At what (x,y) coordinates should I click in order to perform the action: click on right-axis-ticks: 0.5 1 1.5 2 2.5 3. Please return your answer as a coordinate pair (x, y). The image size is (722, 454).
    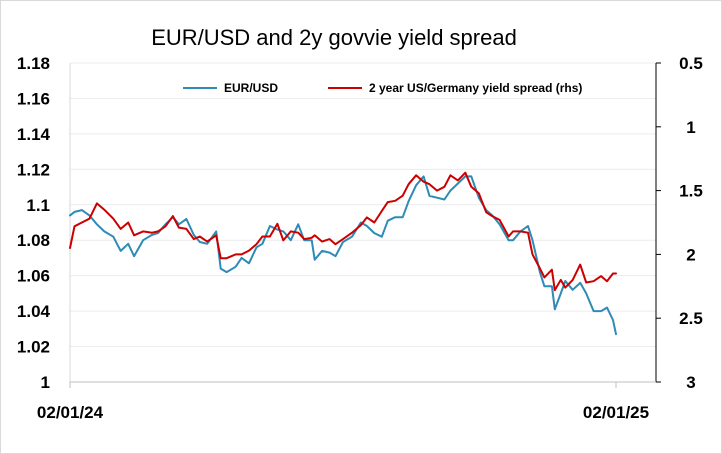
    Looking at the image, I should click on (679, 223).